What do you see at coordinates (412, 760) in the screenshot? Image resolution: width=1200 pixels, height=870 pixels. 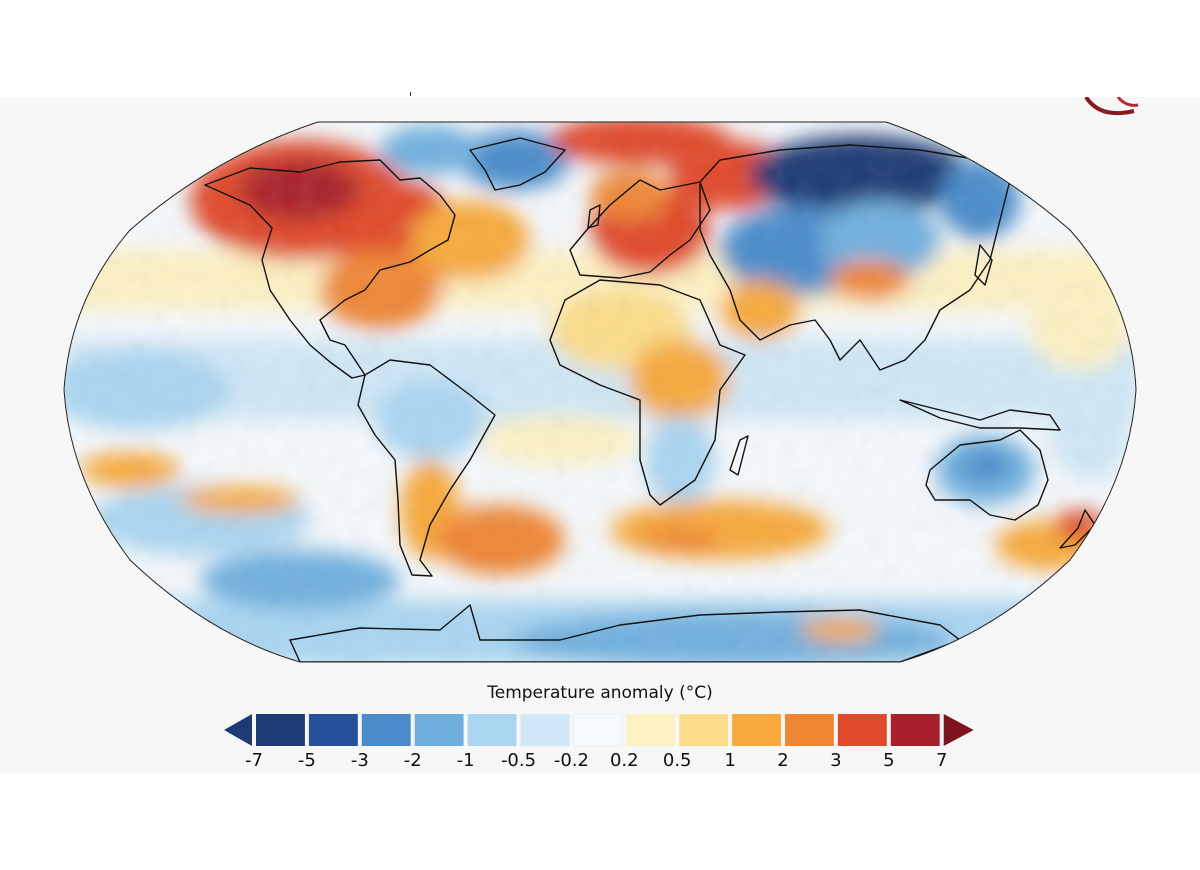 I see `colorbar-tick-label: -2` at bounding box center [412, 760].